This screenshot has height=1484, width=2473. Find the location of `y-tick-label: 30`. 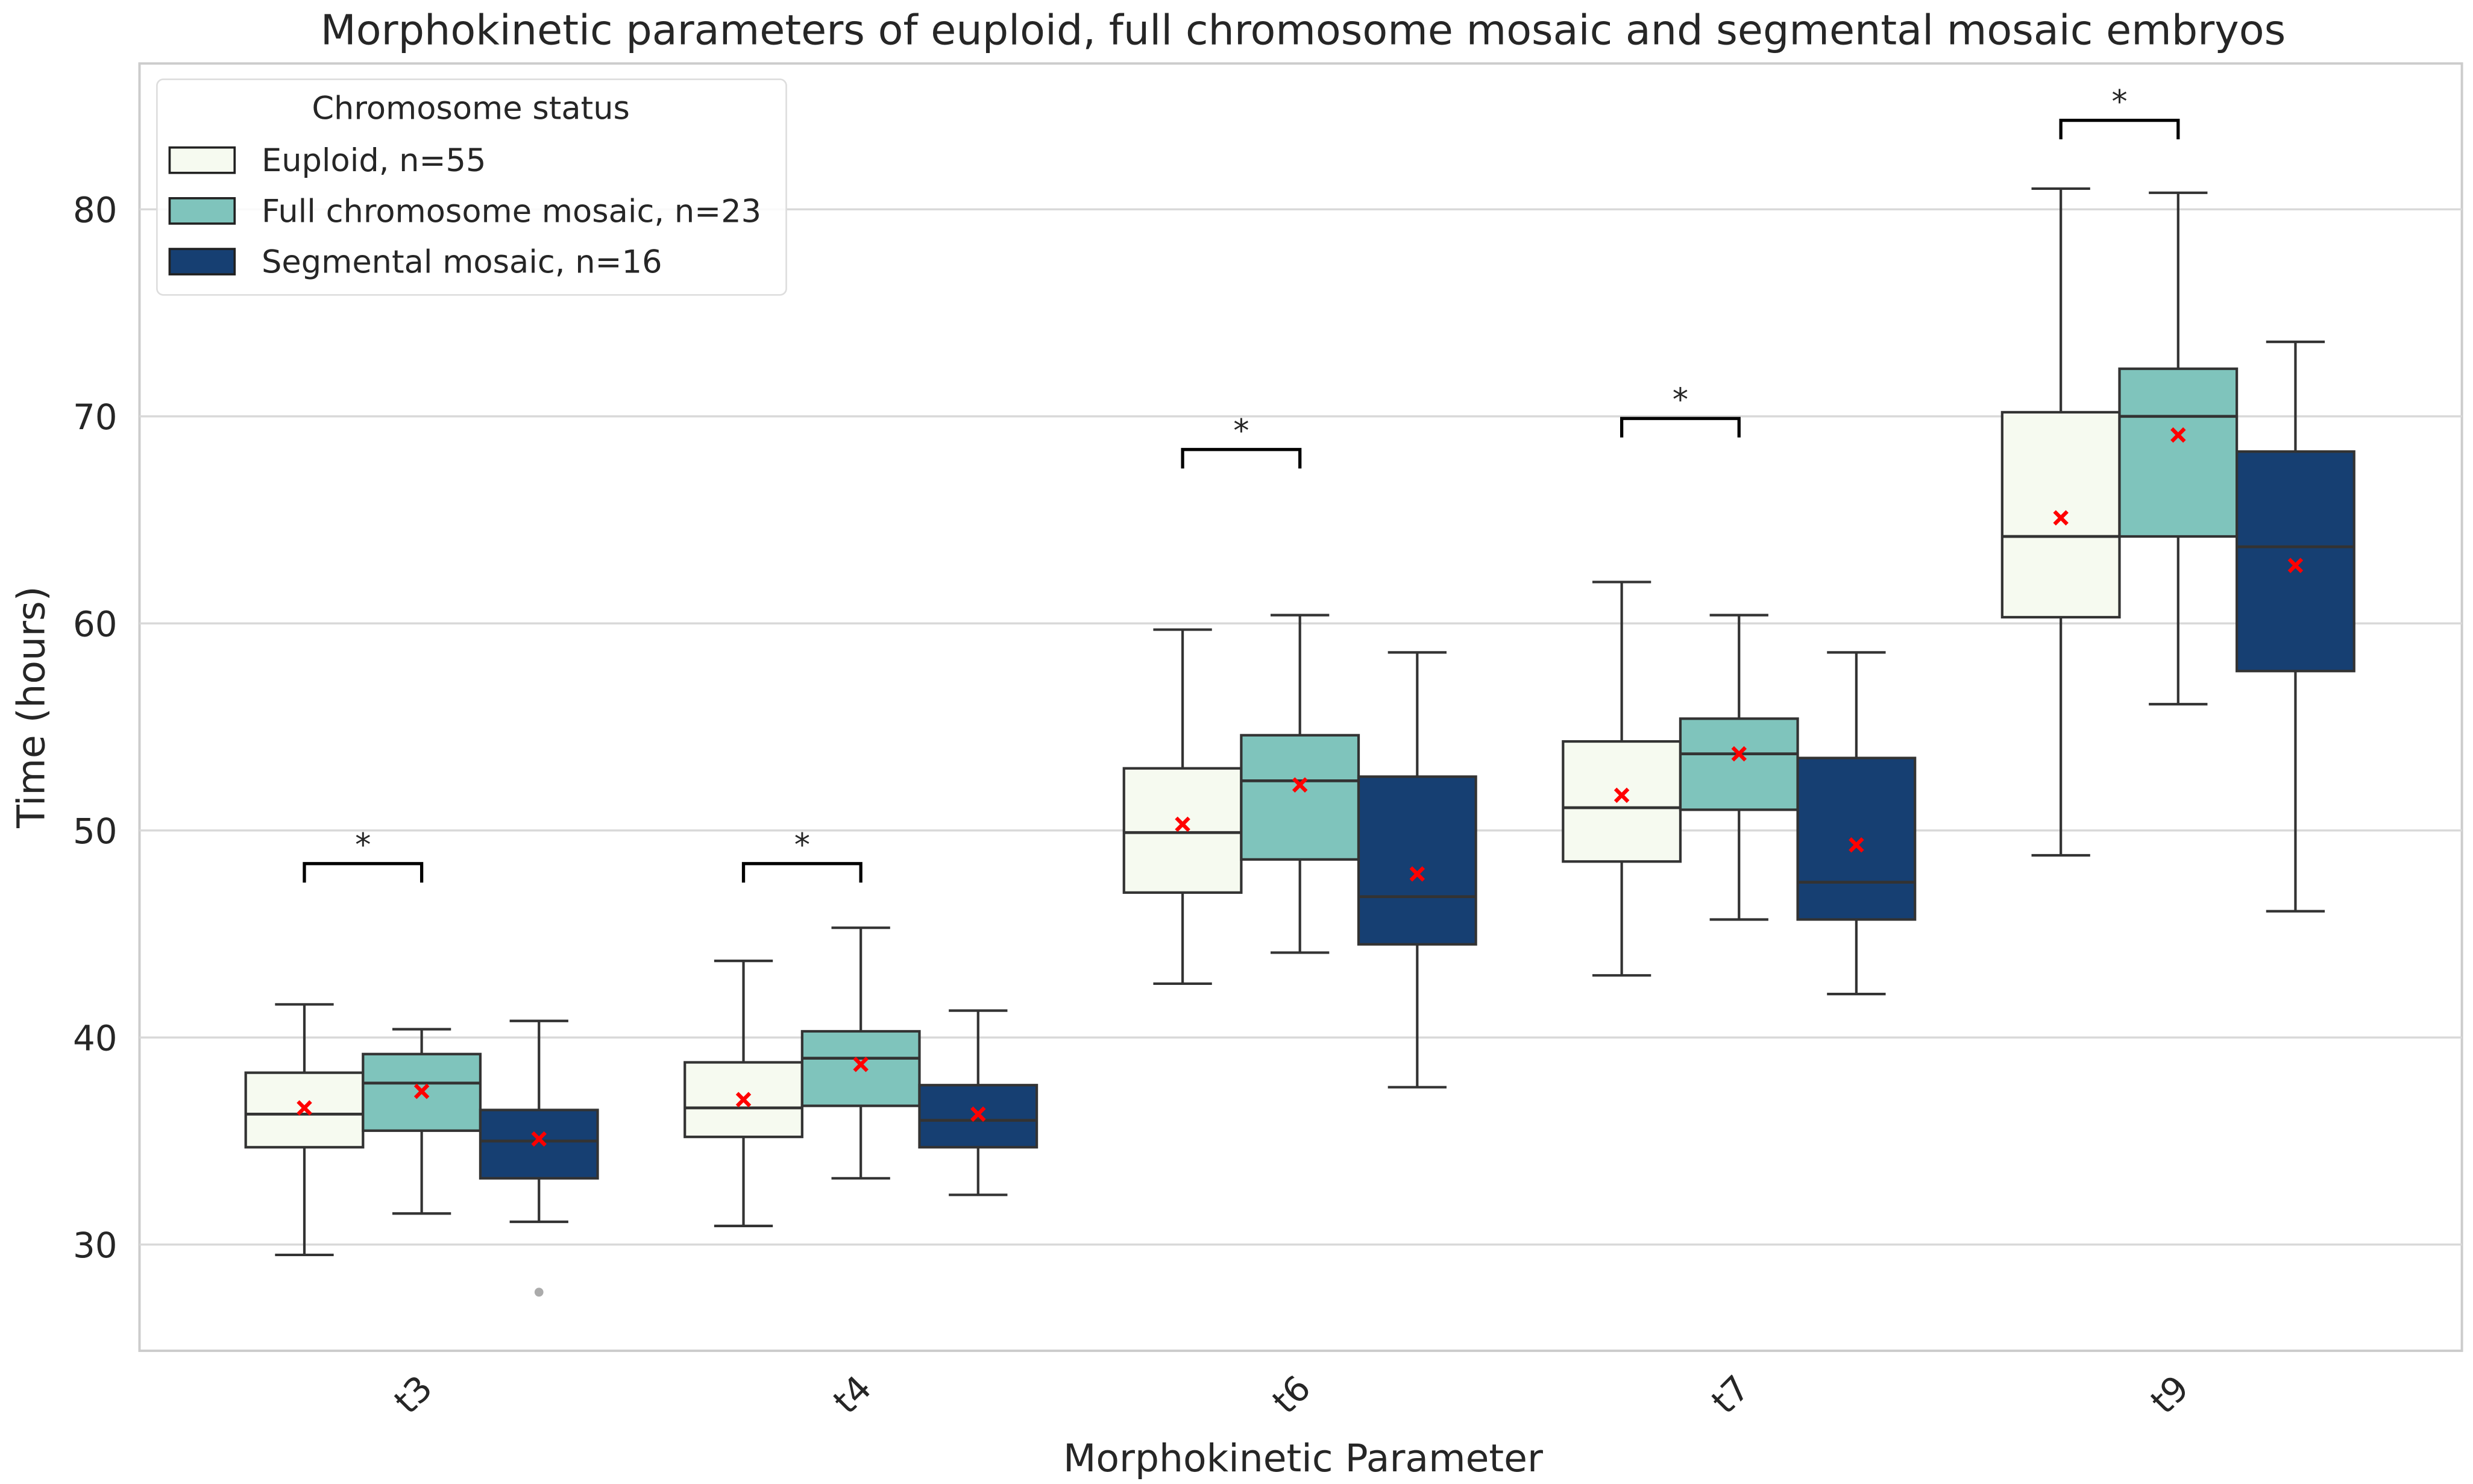

y-tick-label: 30 is located at coordinates (96, 1245).